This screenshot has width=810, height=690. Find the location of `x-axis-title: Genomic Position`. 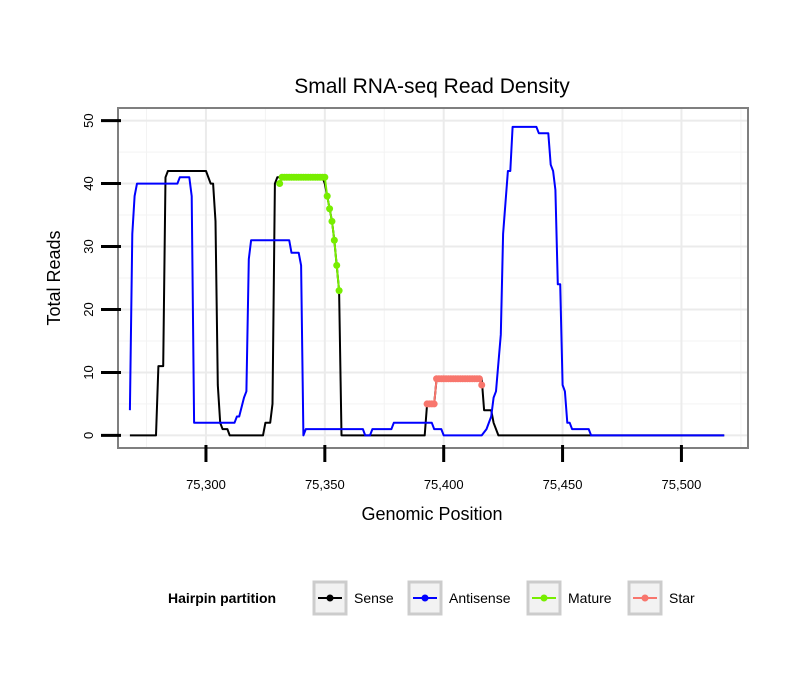

x-axis-title: Genomic Position is located at coordinates (431, 514).